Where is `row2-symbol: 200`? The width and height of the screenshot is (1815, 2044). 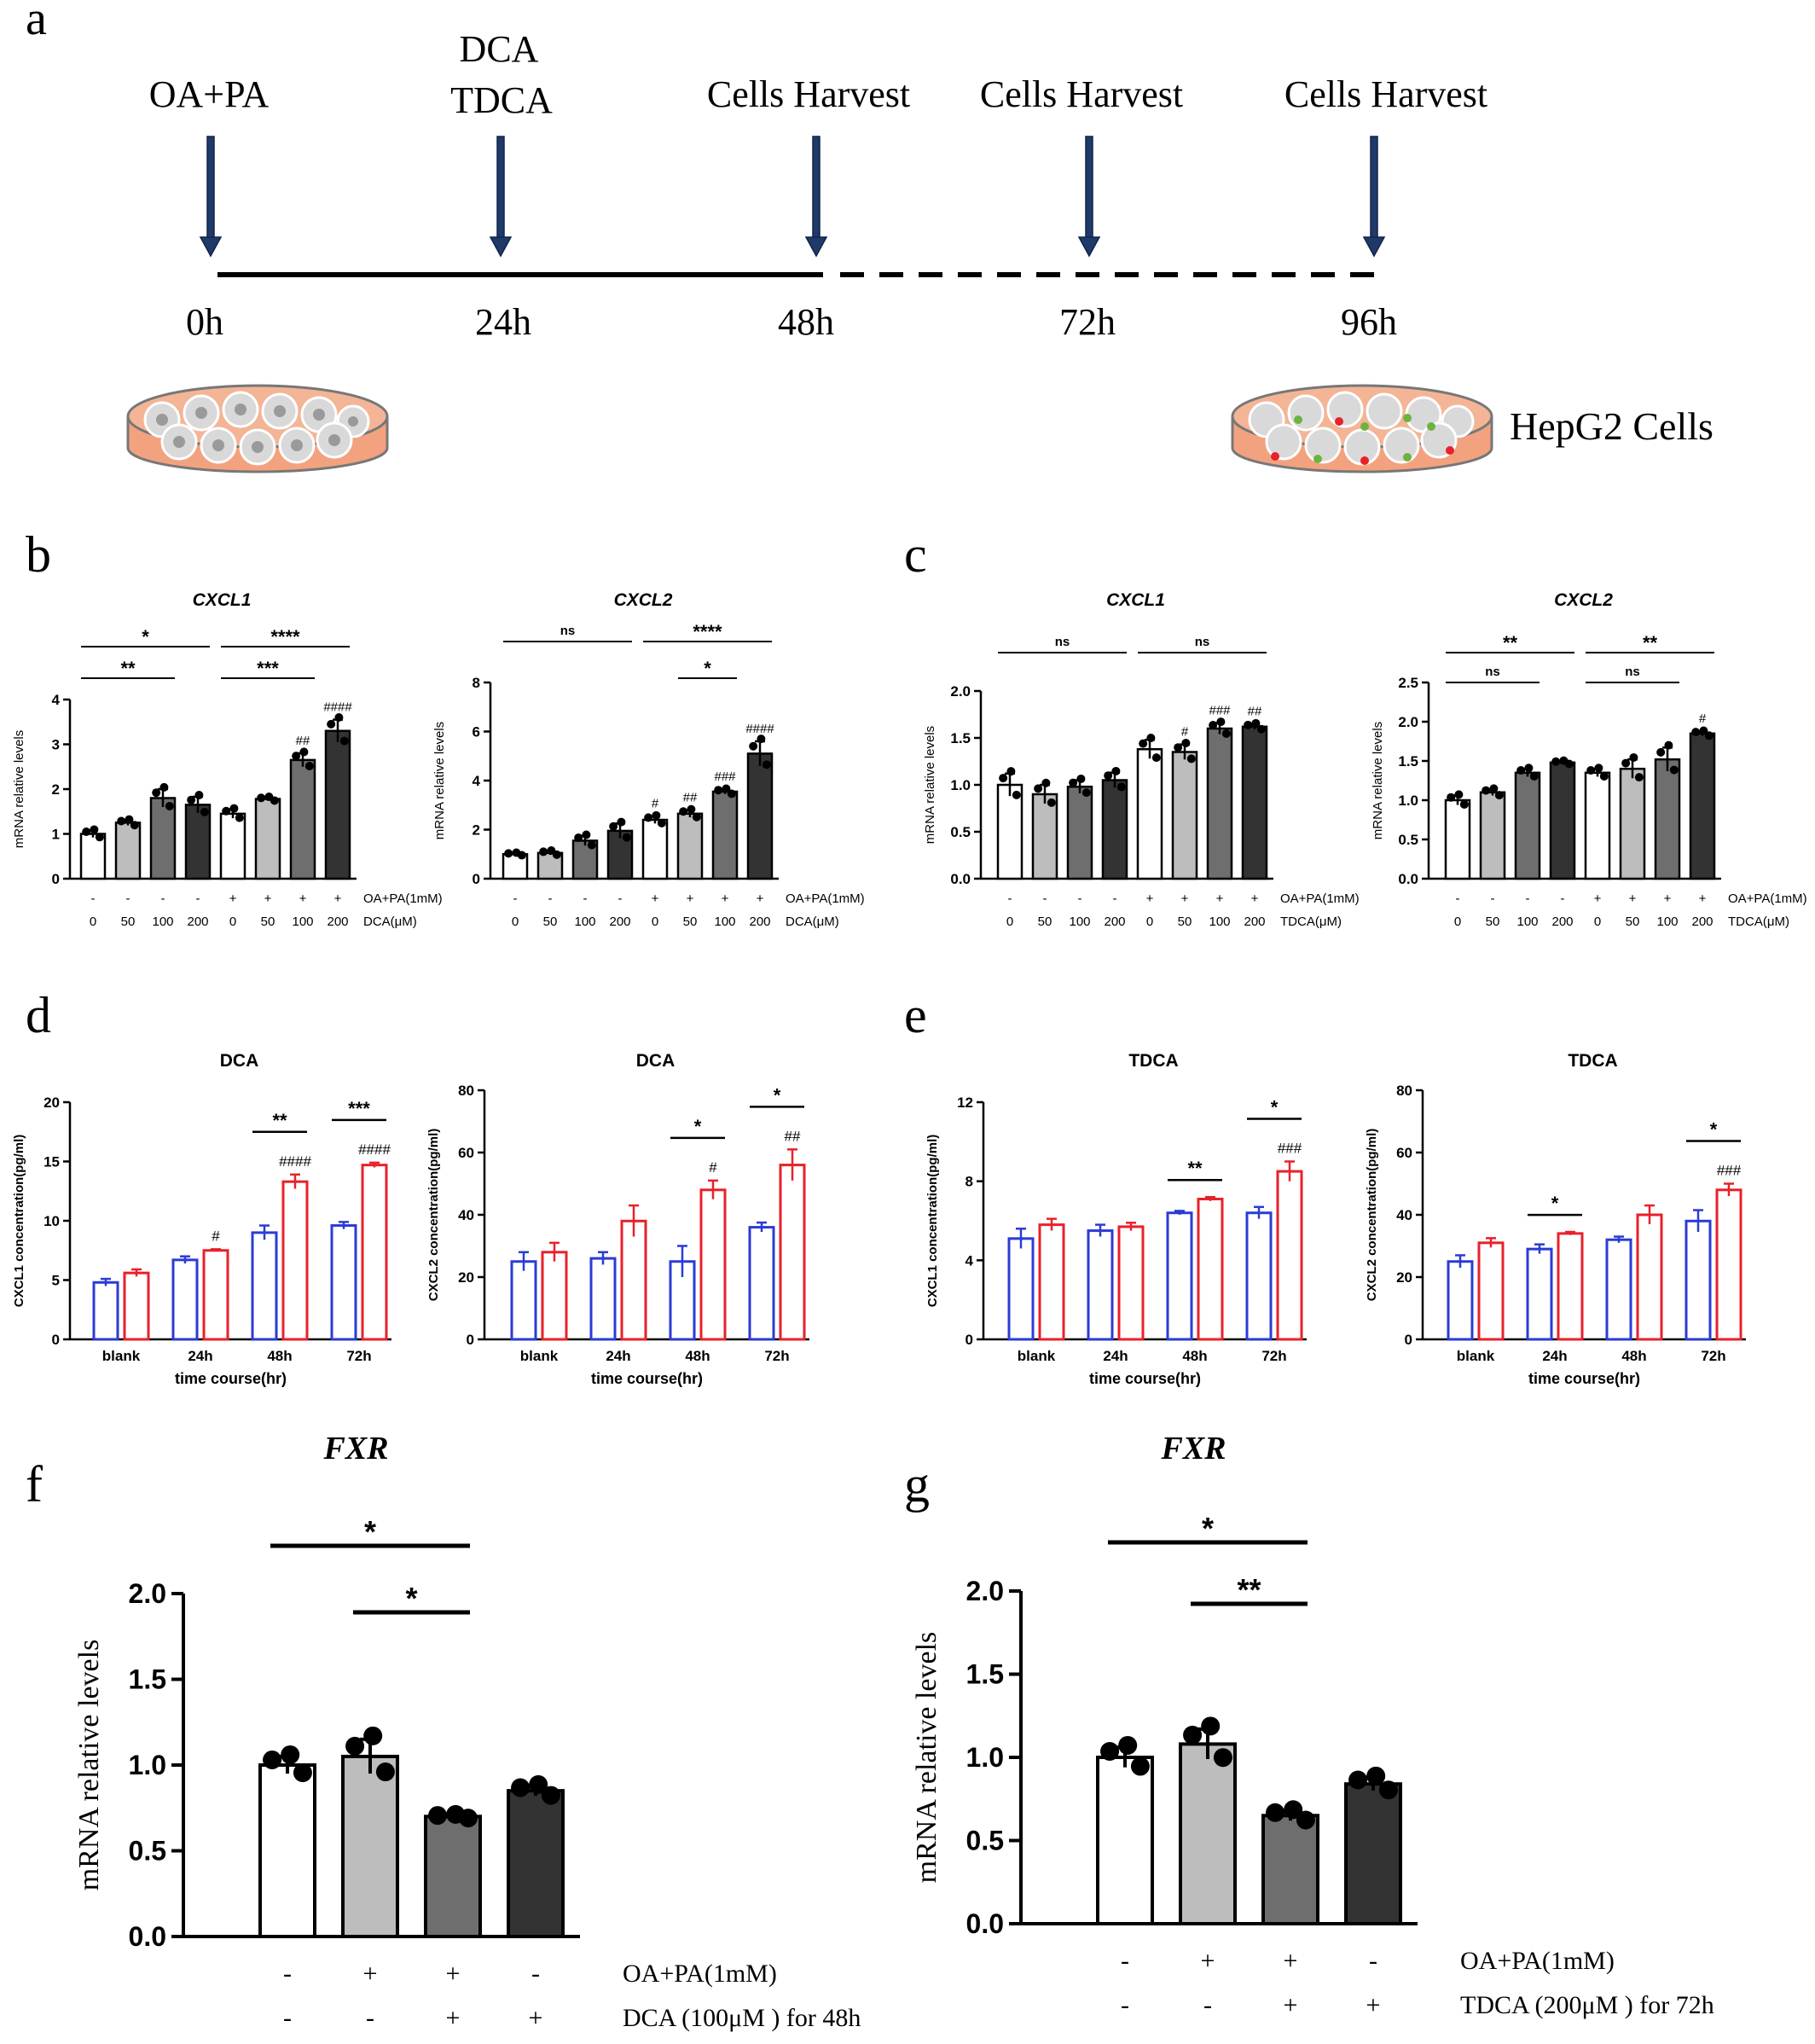
row2-symbol: 200 is located at coordinates (1562, 922).